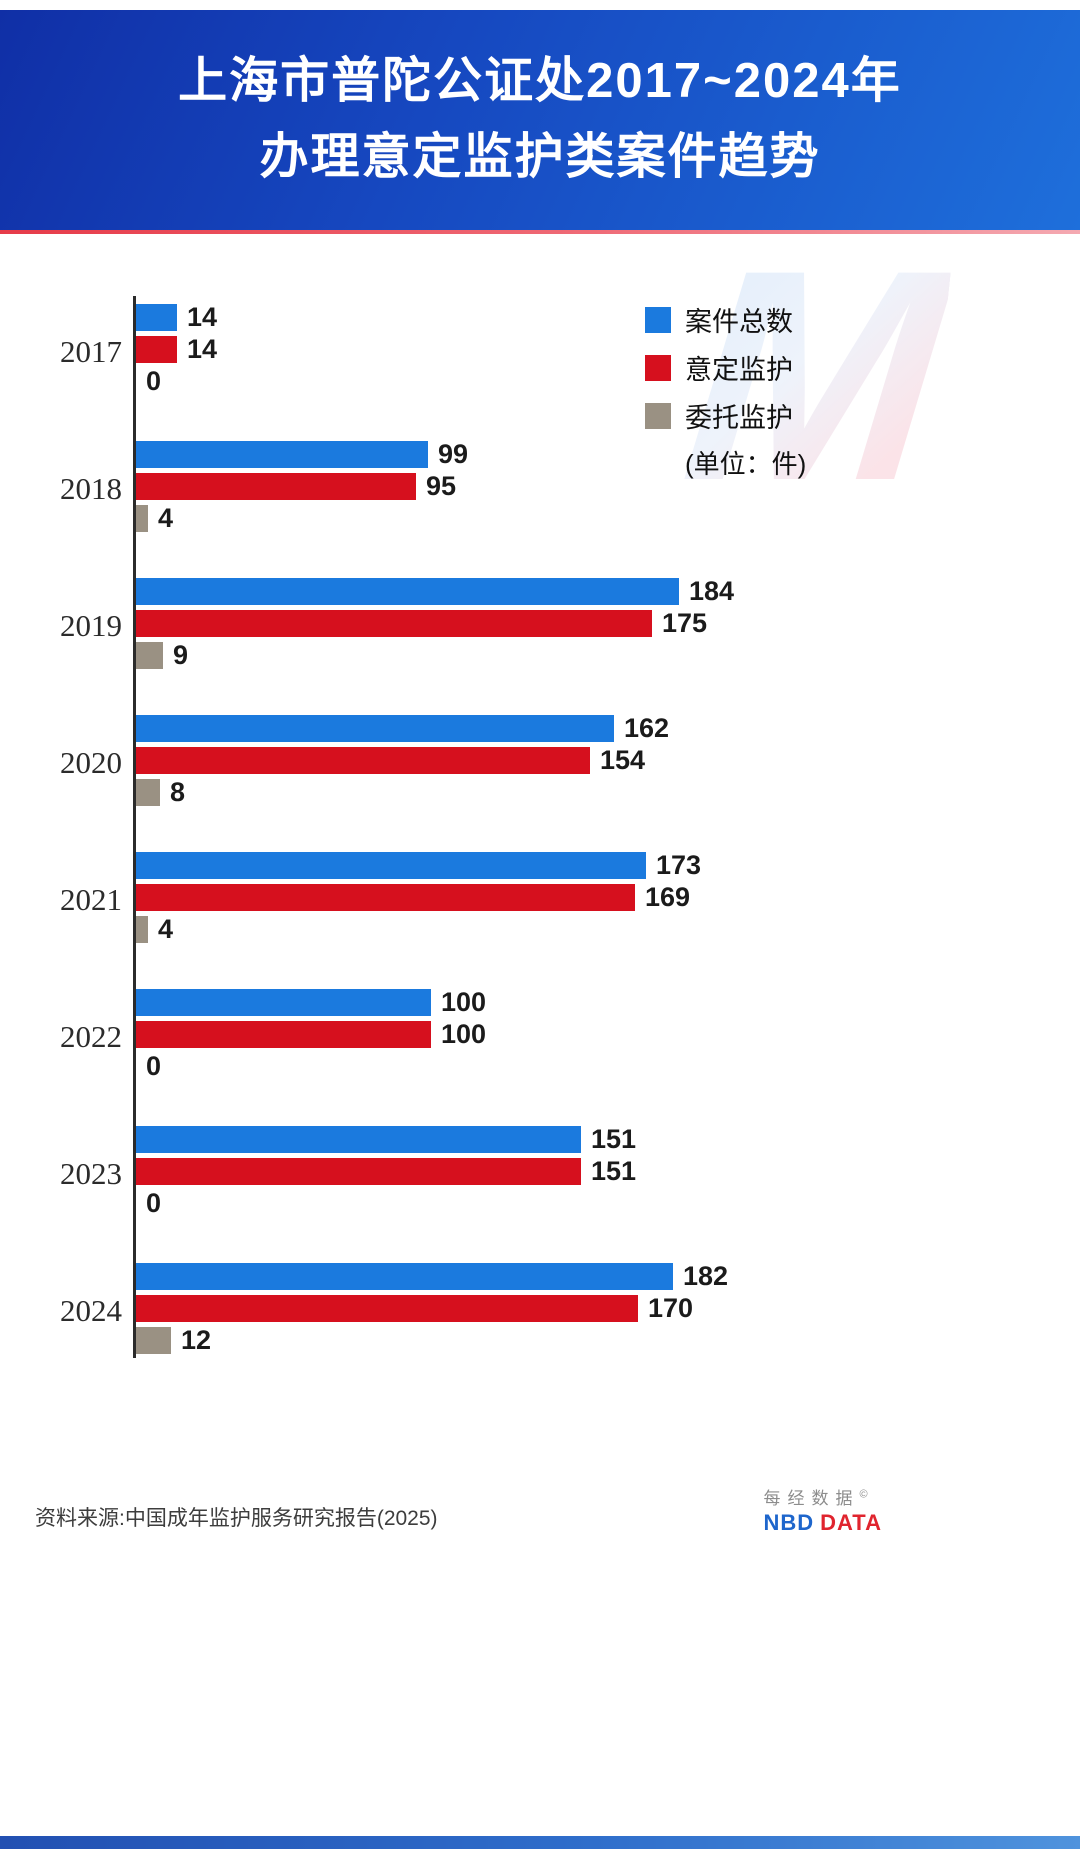 The height and width of the screenshot is (1849, 1080). I want to click on bar-line: 170, so click(608, 1308).